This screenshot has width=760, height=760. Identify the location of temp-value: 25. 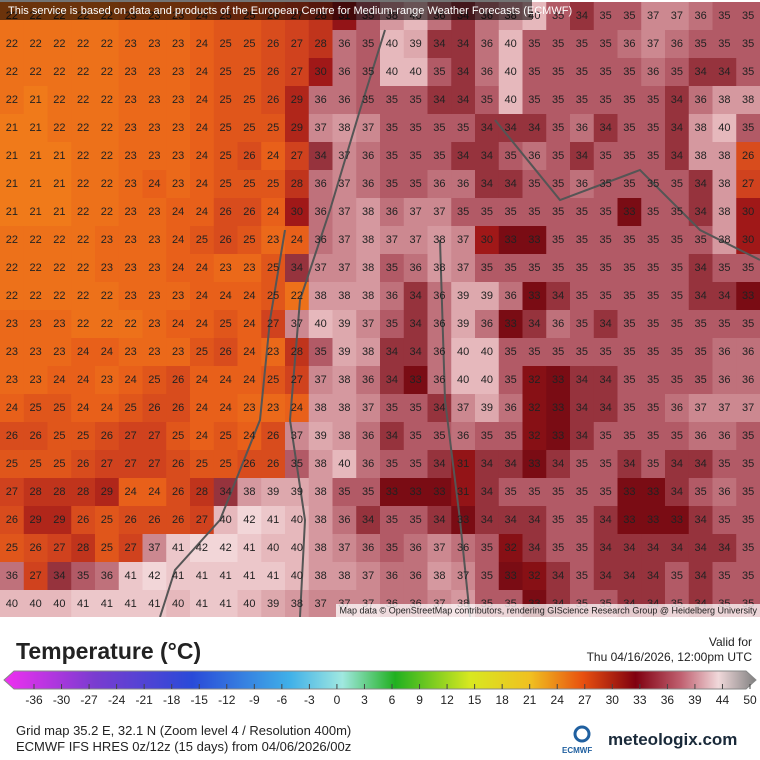
(202, 352).